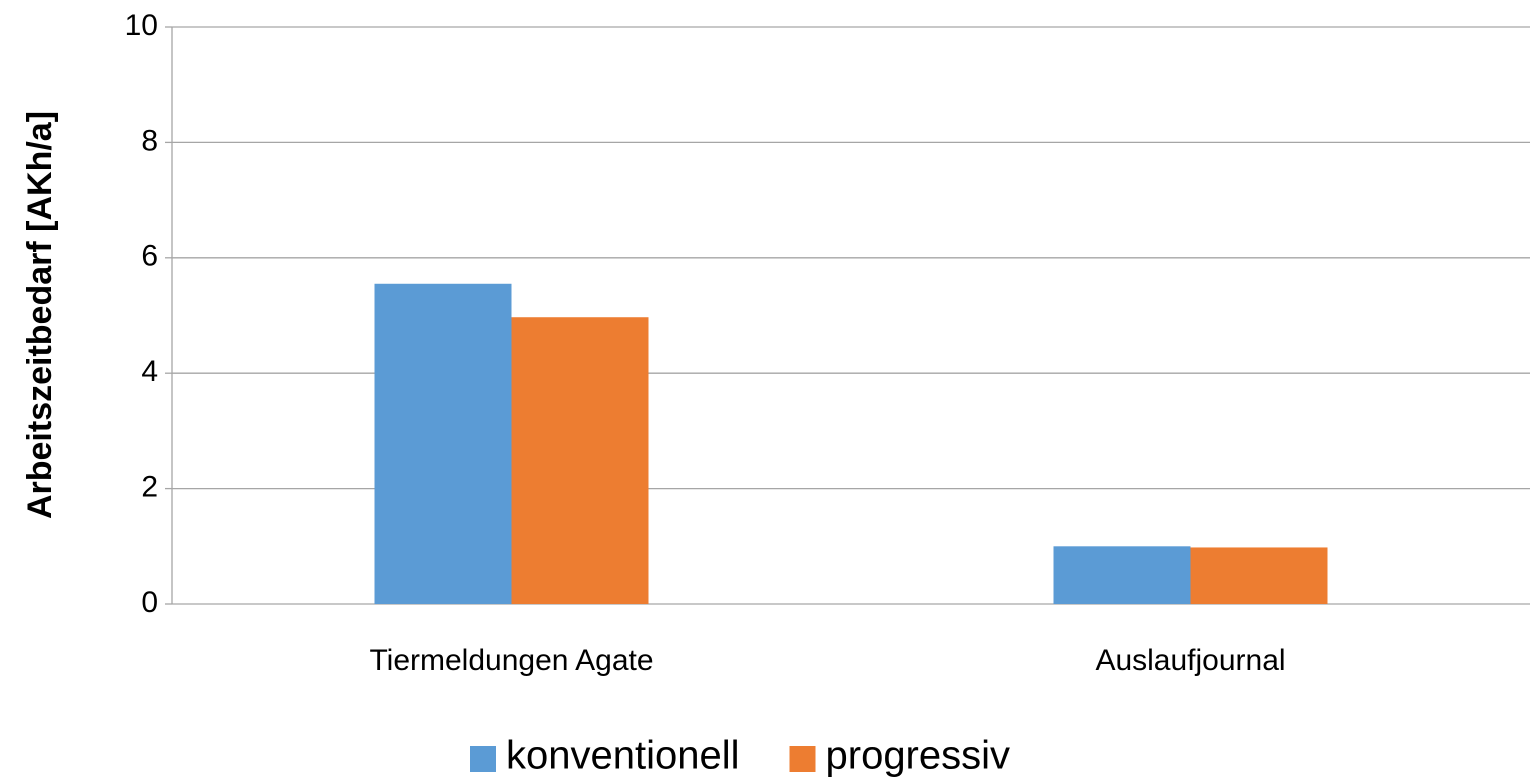 The image size is (1531, 781). I want to click on y-tick-label: 2, so click(149, 487).